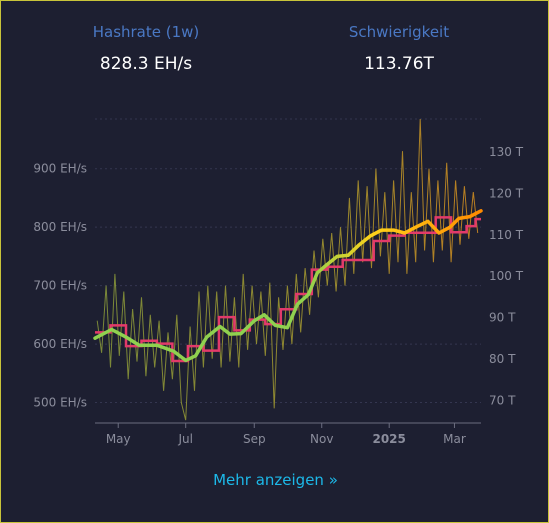 The width and height of the screenshot is (549, 523). I want to click on hashrate-label: Hashrate (1w), so click(146, 32).